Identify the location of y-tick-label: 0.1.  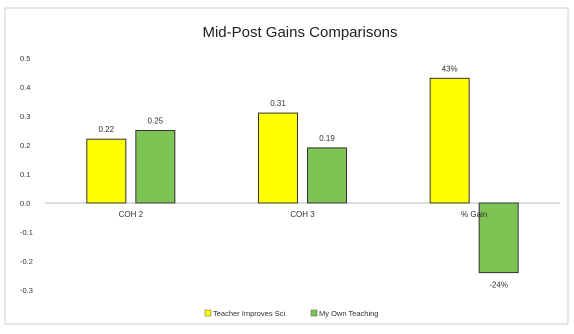
(25, 174).